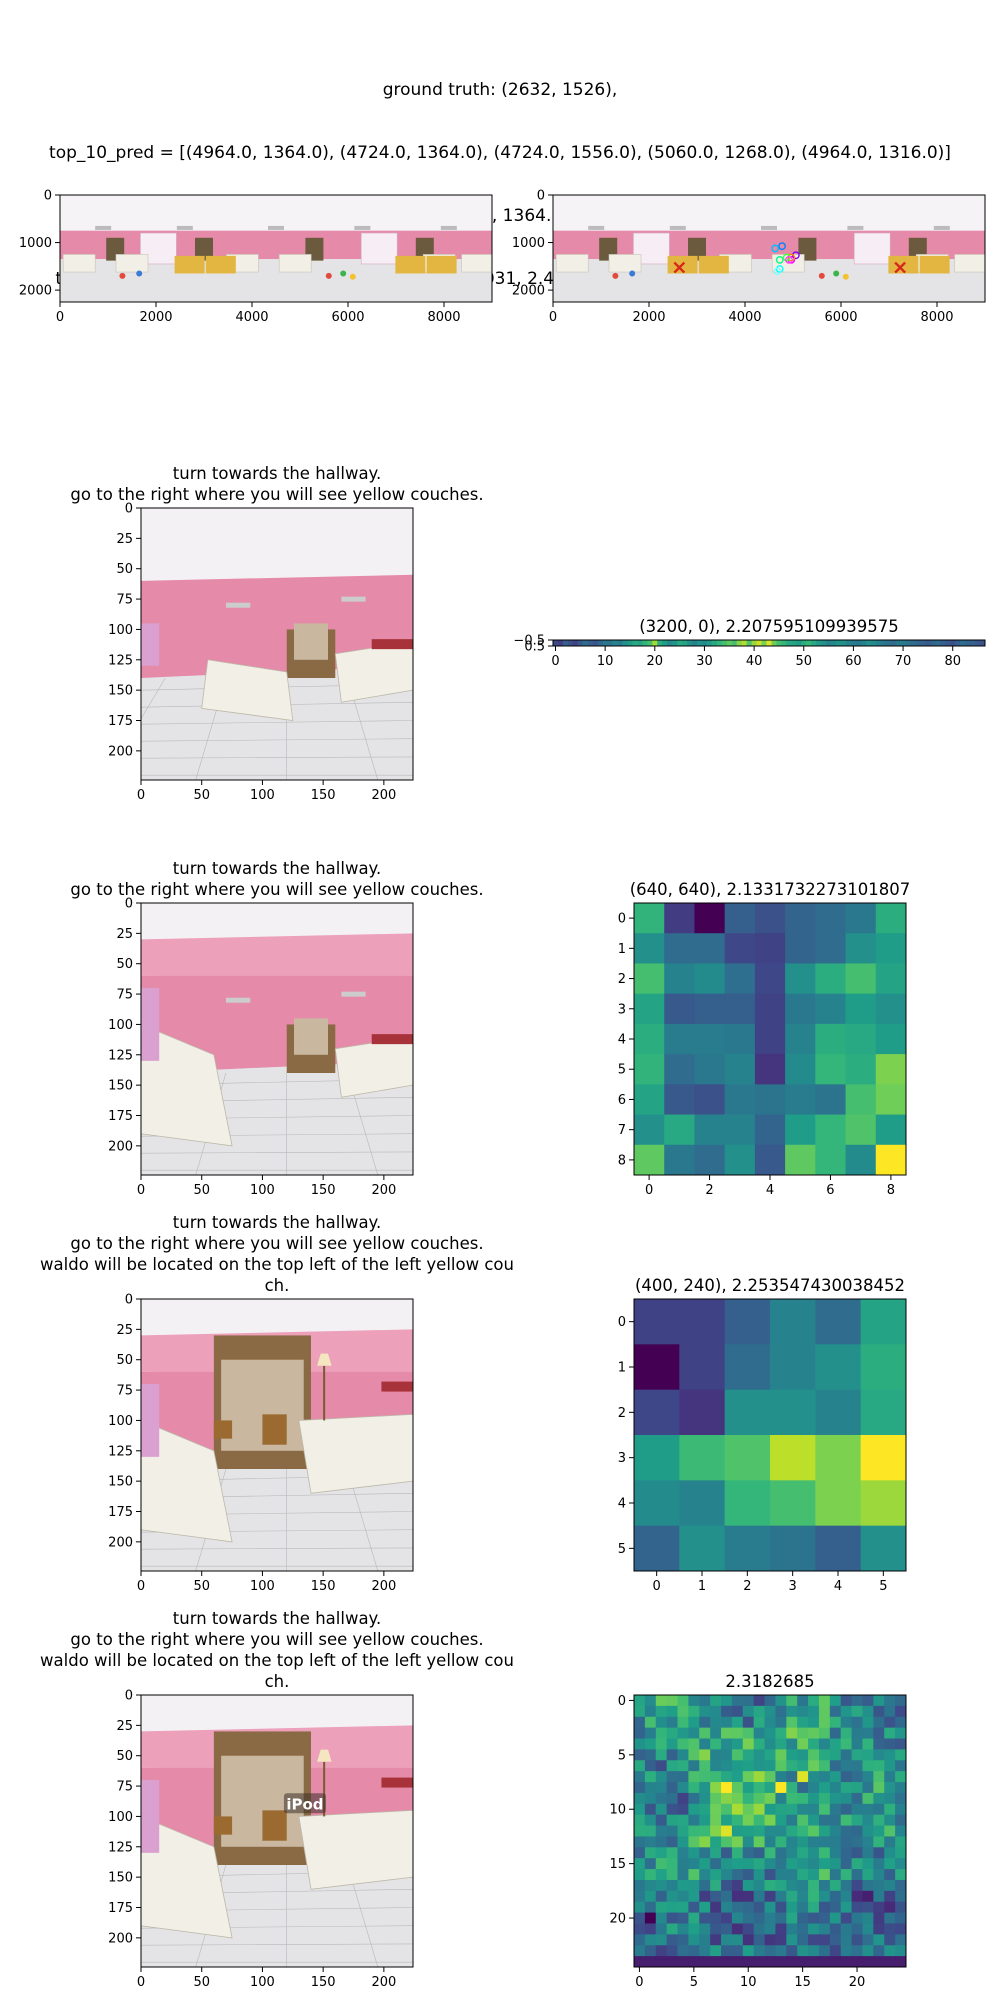 The image size is (1000, 2000). What do you see at coordinates (120, 630) in the screenshot?
I see `y-tick-label: 100` at bounding box center [120, 630].